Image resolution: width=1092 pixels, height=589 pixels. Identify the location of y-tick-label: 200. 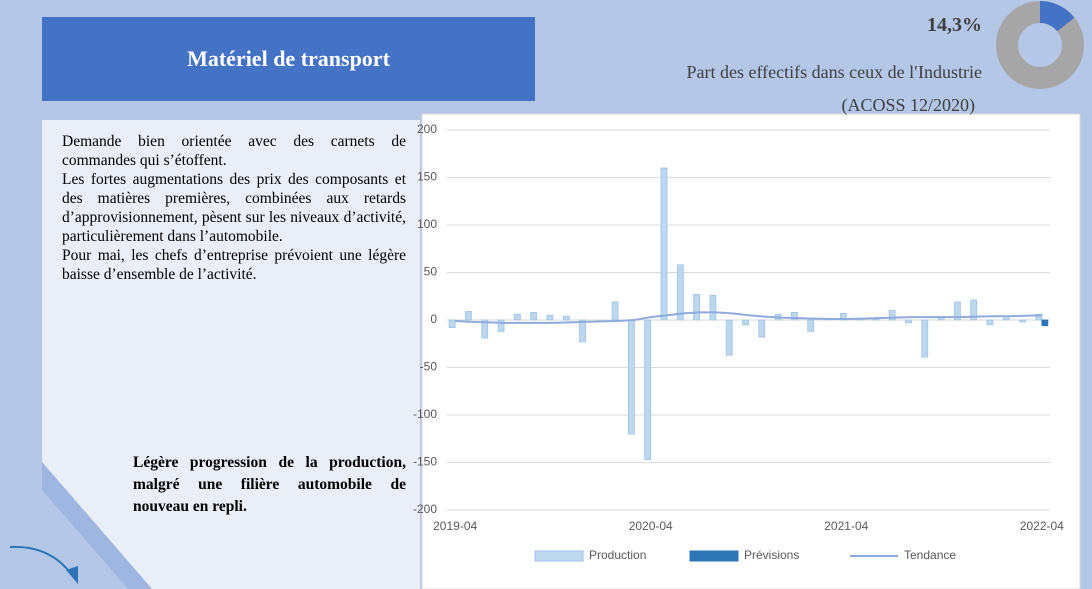
(427, 129).